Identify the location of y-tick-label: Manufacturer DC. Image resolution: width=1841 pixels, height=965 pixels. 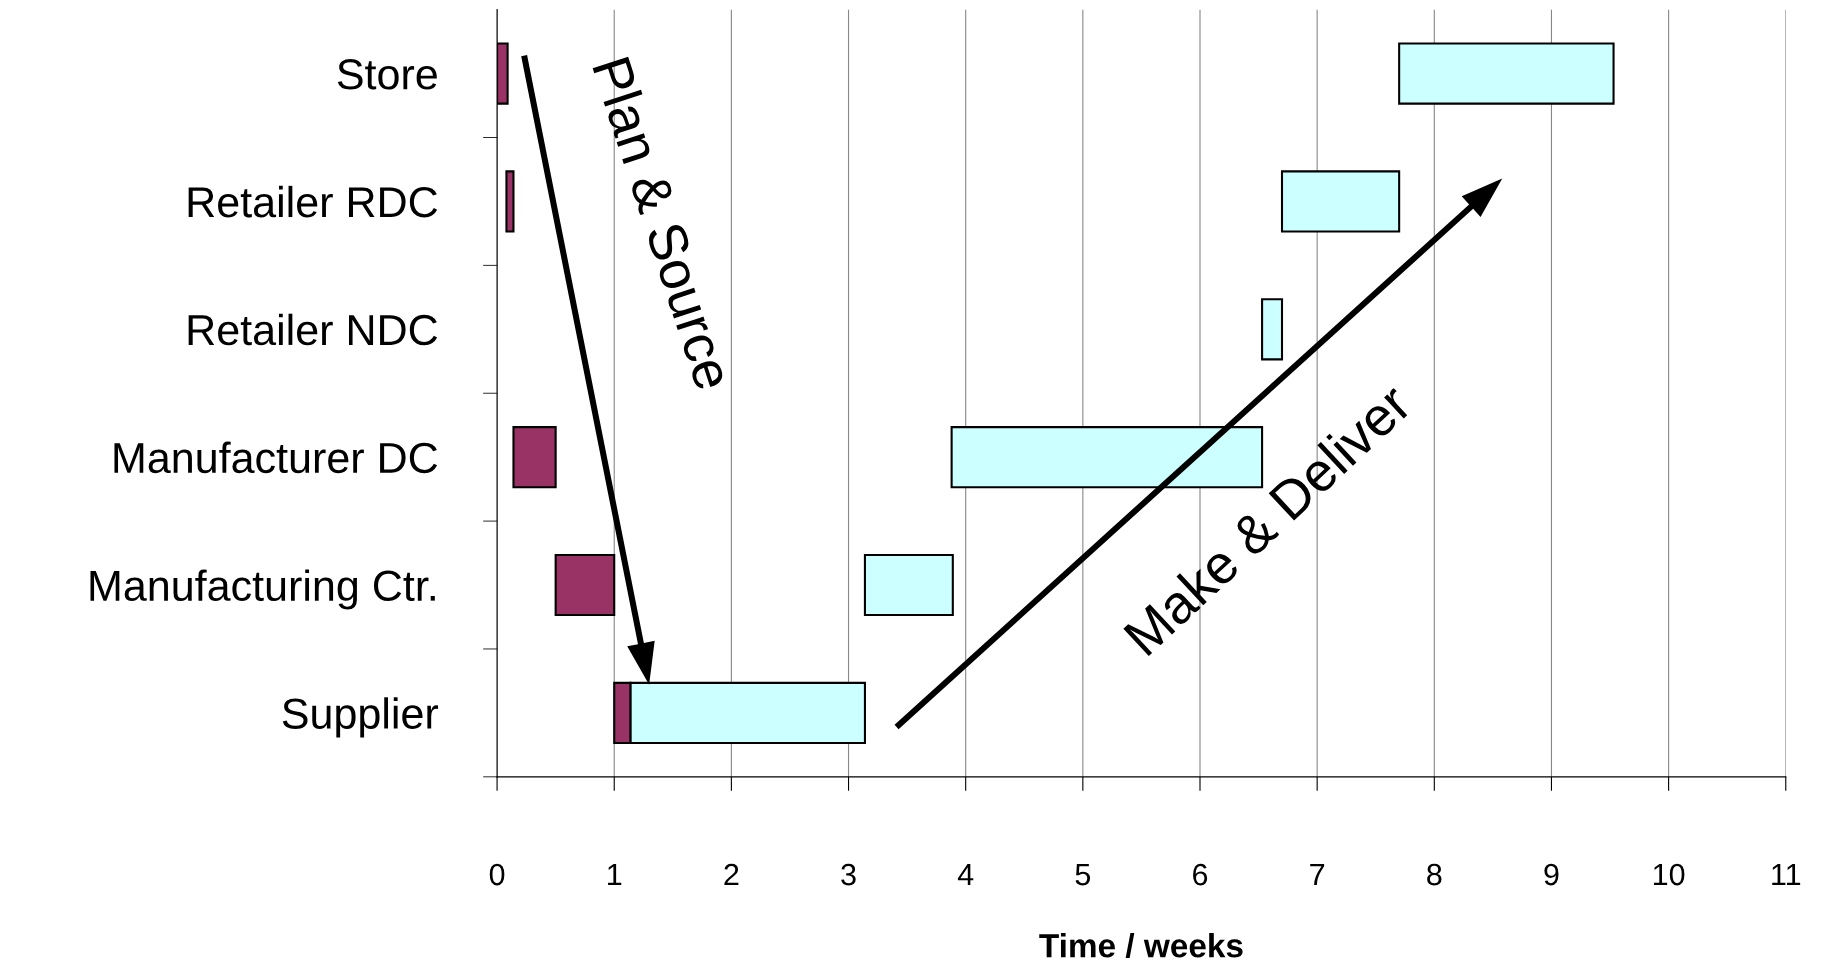
(276, 457).